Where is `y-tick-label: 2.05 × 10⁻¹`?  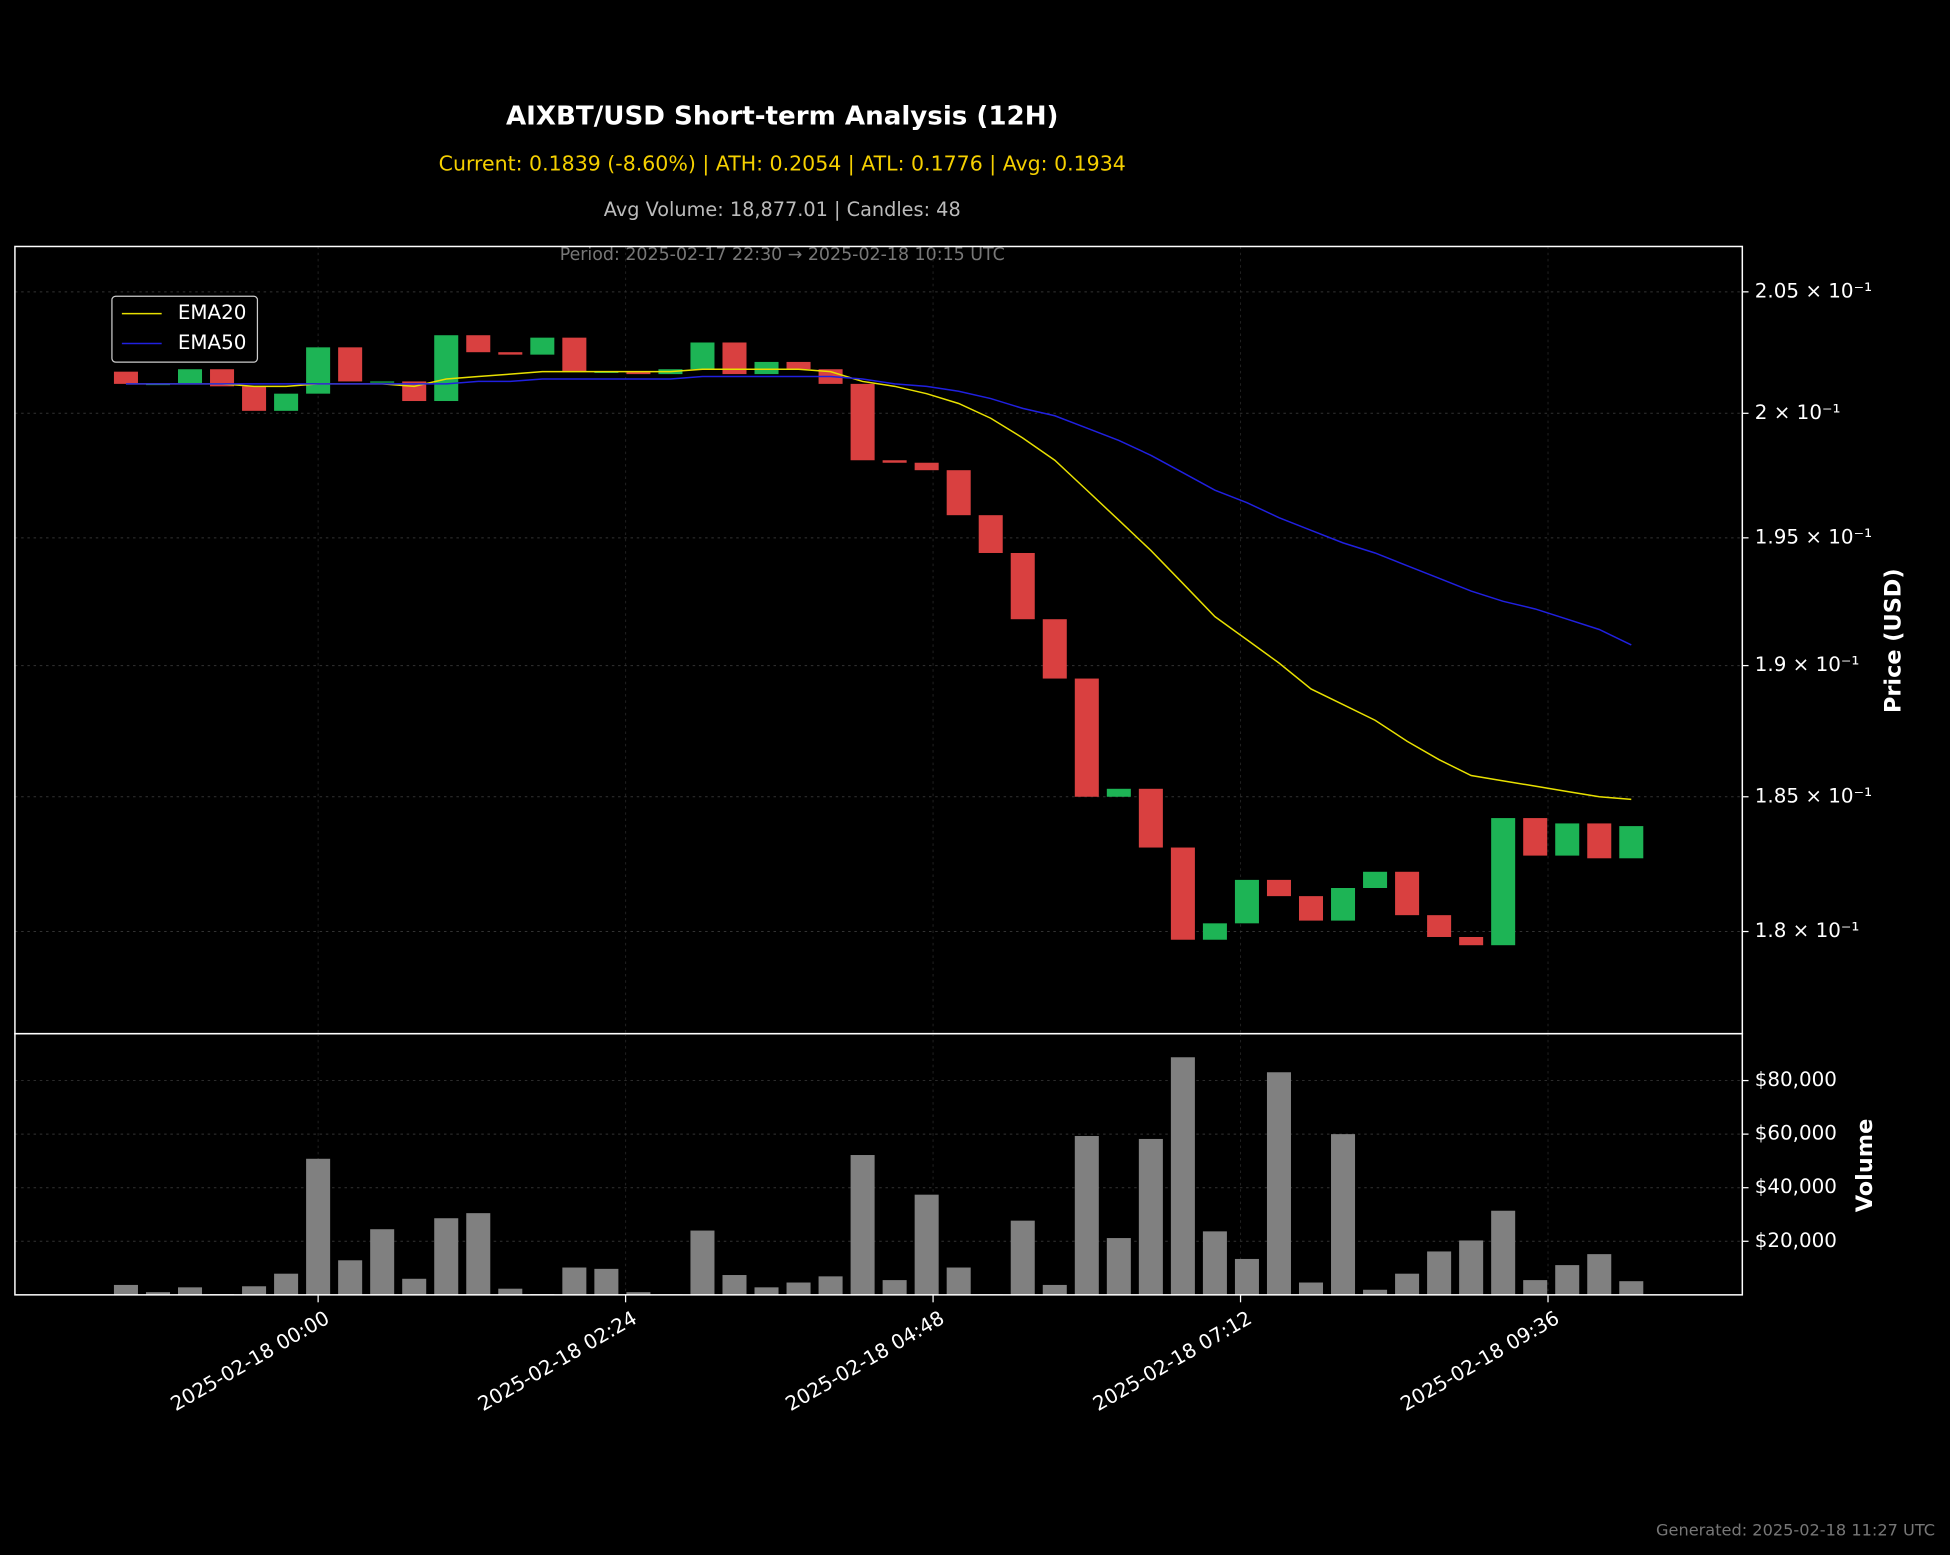
y-tick-label: 2.05 × 10⁻¹ is located at coordinates (1813, 290).